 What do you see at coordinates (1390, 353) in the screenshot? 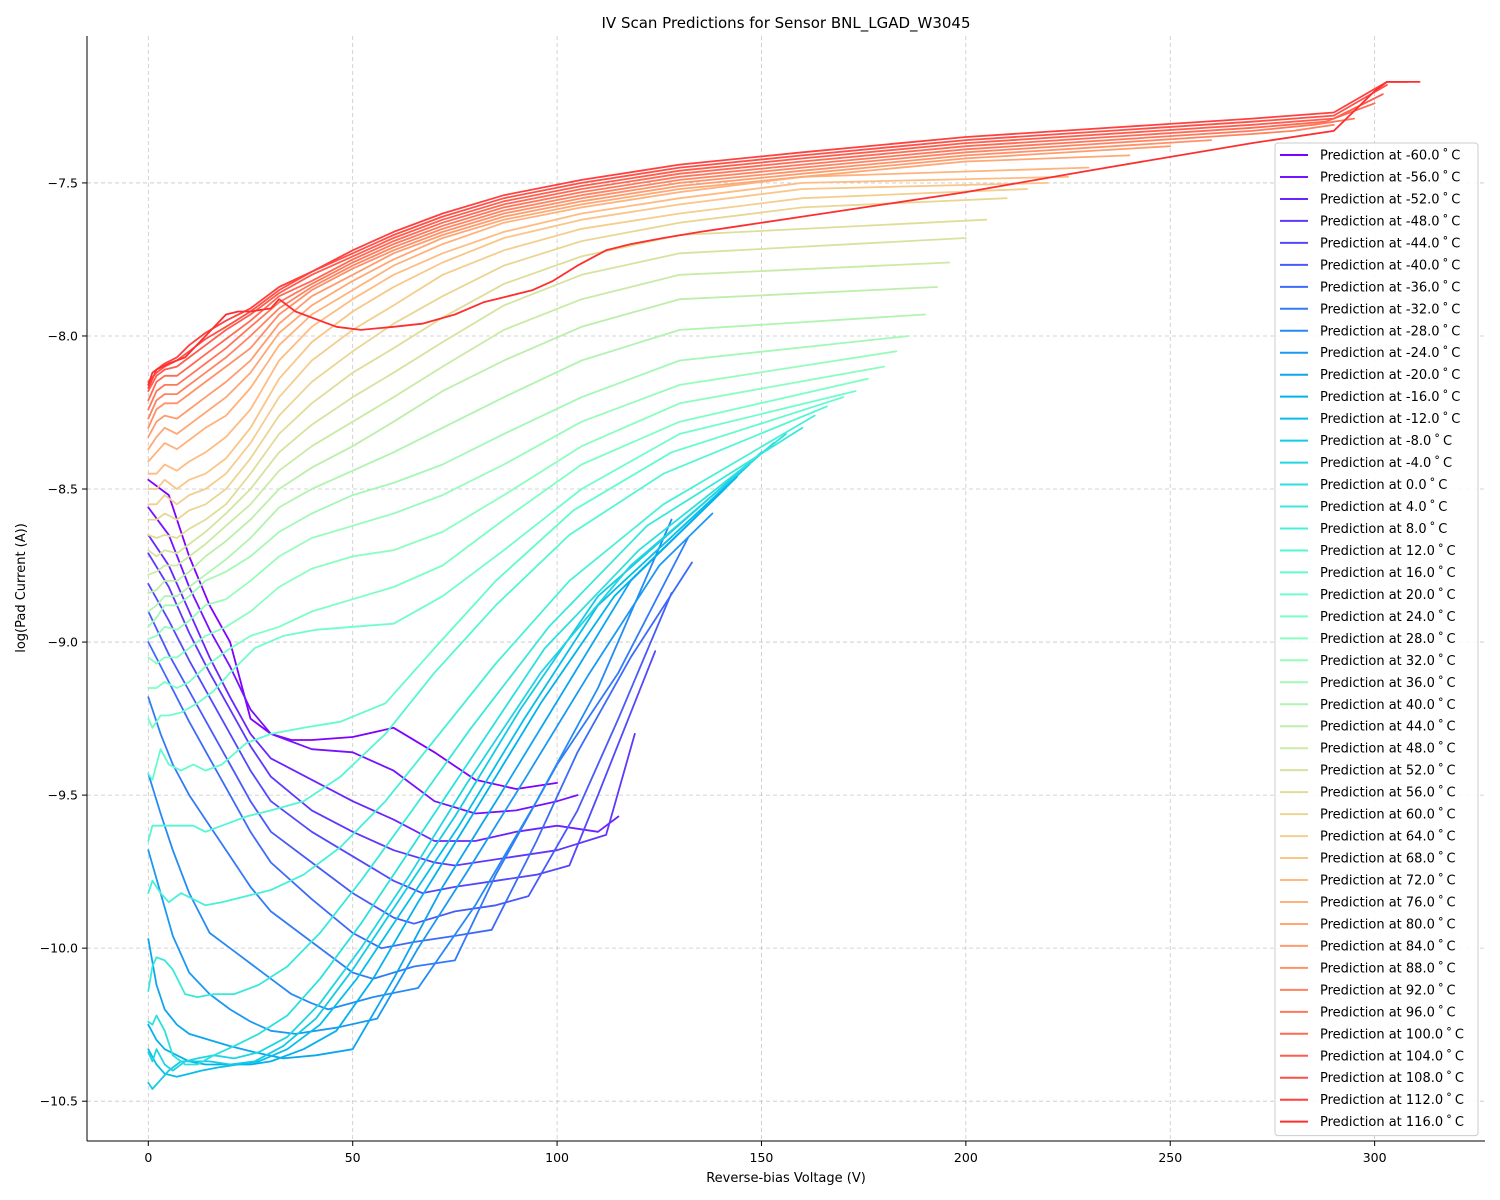
I see `legend-label: Prediction at -24.0 ˚ C` at bounding box center [1390, 353].